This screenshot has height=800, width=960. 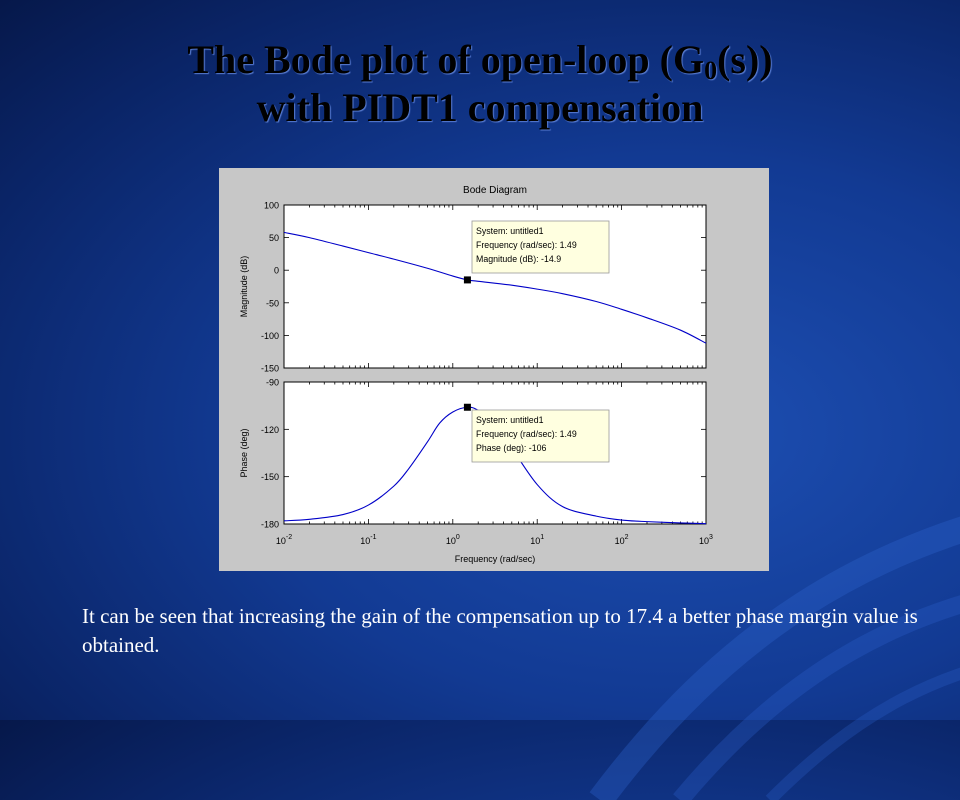 I want to click on phase-y-axis-label: Phase (deg), so click(x=244, y=452).